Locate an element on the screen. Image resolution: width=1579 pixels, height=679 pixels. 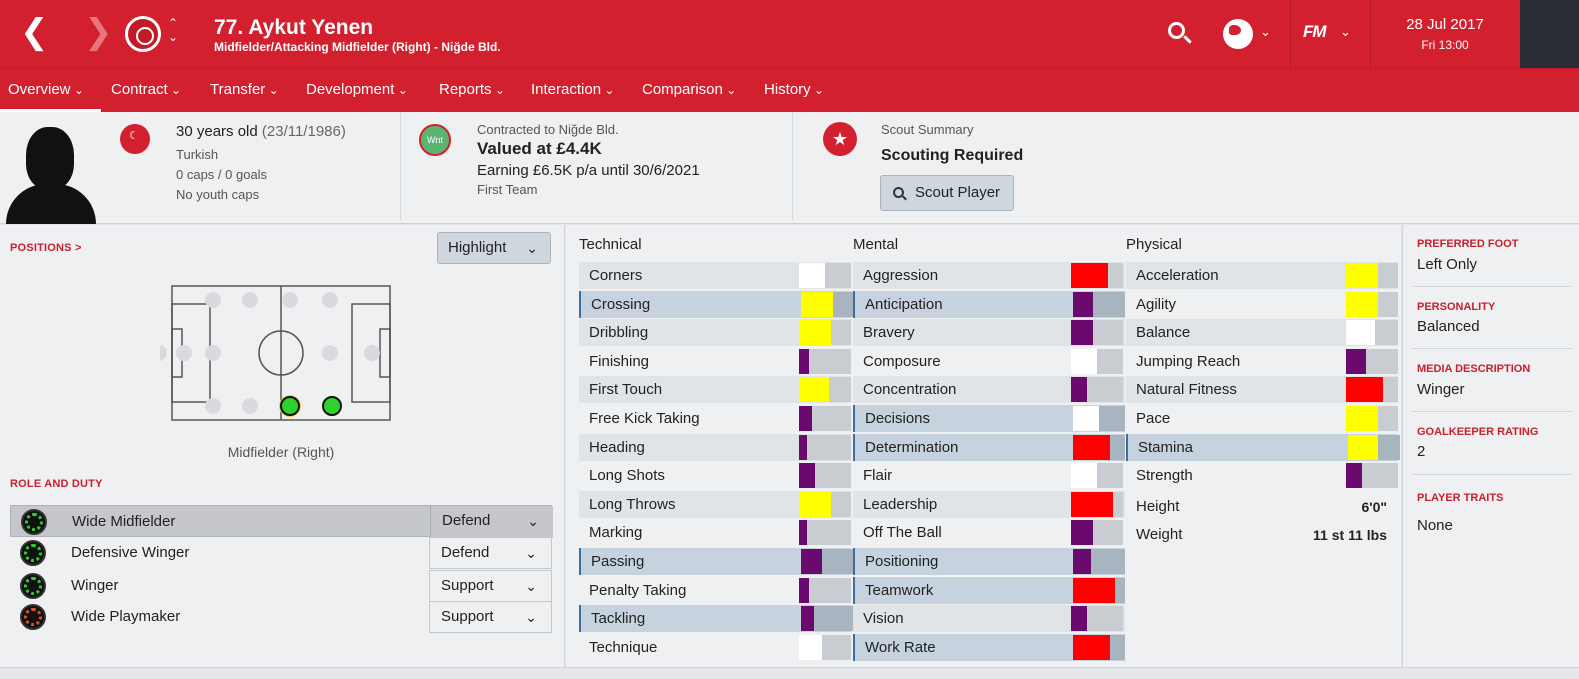
continue-panel is located at coordinates (1549, 34).